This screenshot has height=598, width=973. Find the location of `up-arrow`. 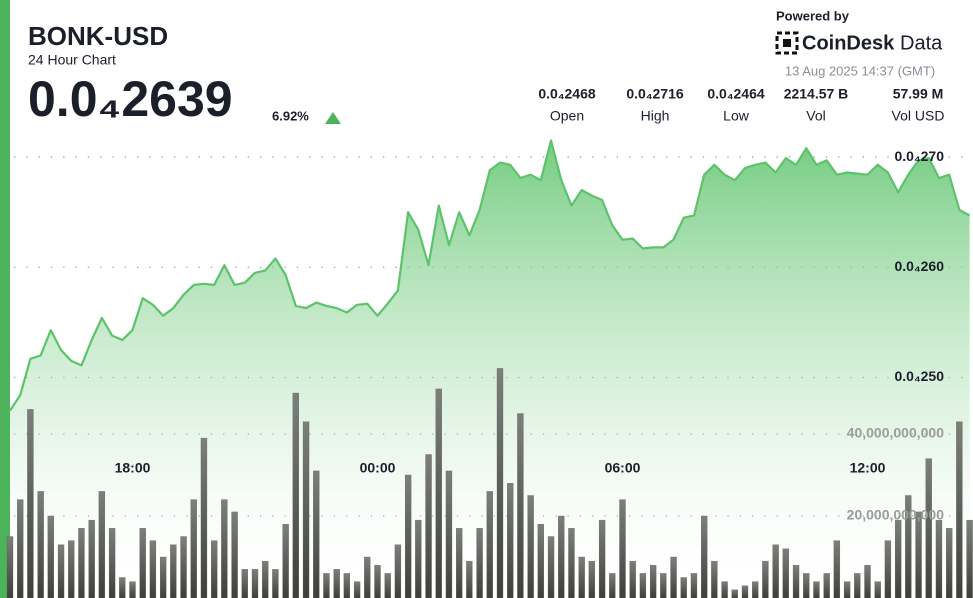

up-arrow is located at coordinates (333, 118).